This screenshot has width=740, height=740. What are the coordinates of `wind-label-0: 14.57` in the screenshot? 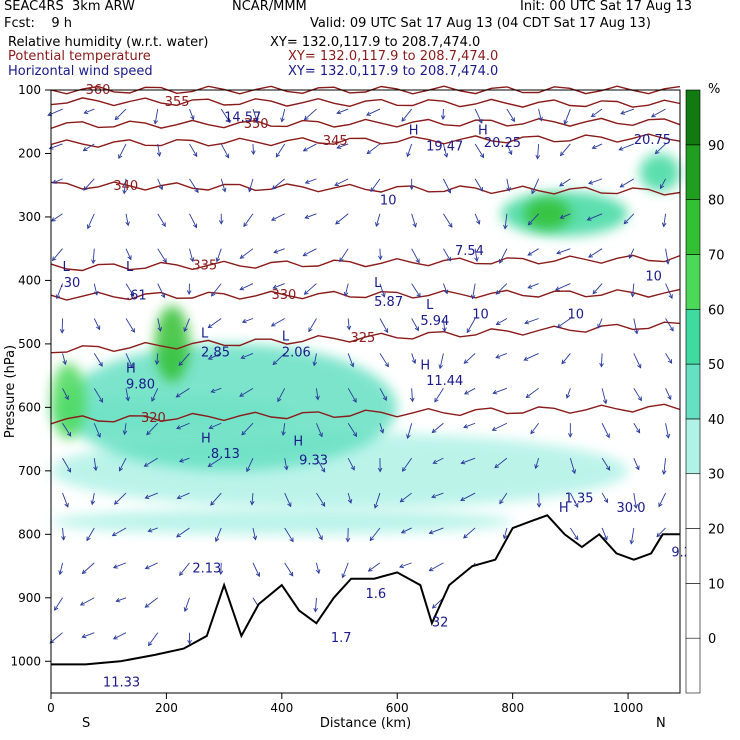 It's located at (242, 118).